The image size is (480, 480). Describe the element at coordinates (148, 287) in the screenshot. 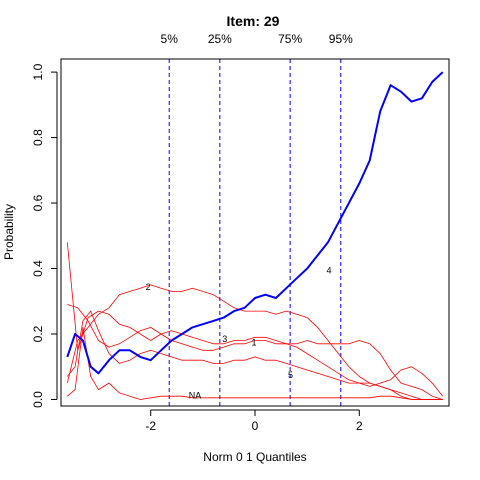

I see `series-label-1: 2` at that location.